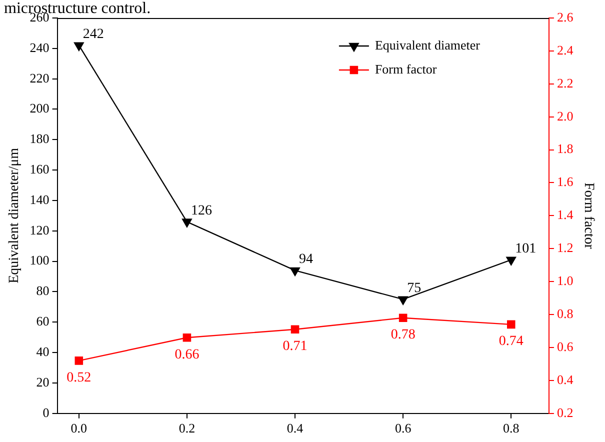 This screenshot has height=442, width=605. I want to click on y-tick-label: 220, so click(40, 78).